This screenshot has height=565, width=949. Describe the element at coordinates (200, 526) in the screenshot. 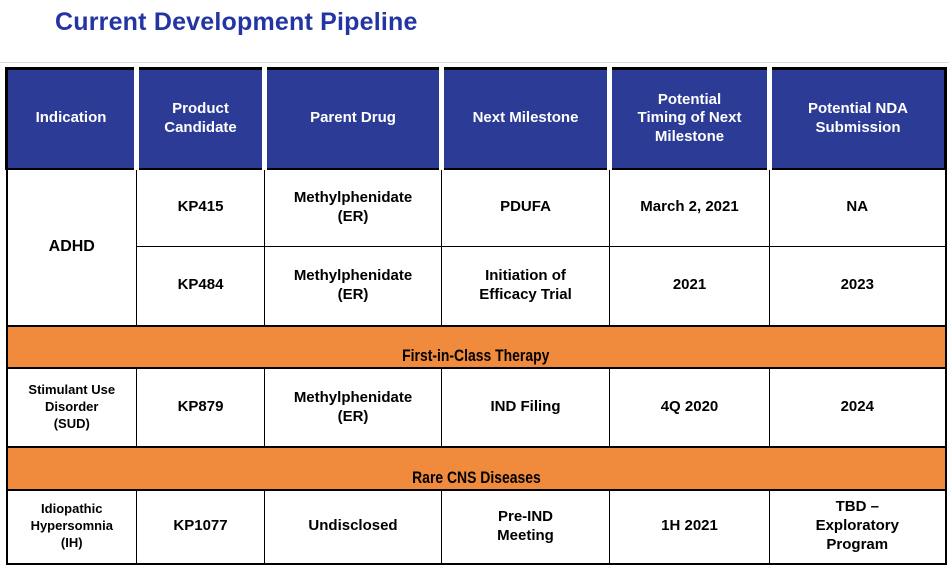

I see `cell-product-candidate: KP1077` at that location.